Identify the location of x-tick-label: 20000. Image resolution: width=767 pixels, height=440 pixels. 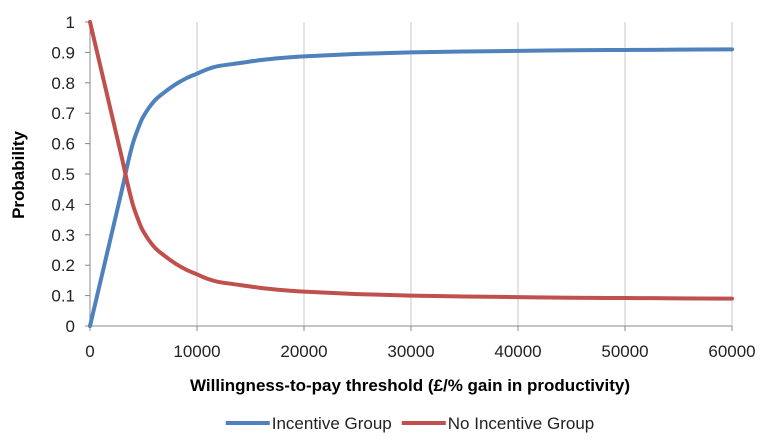
(303, 351).